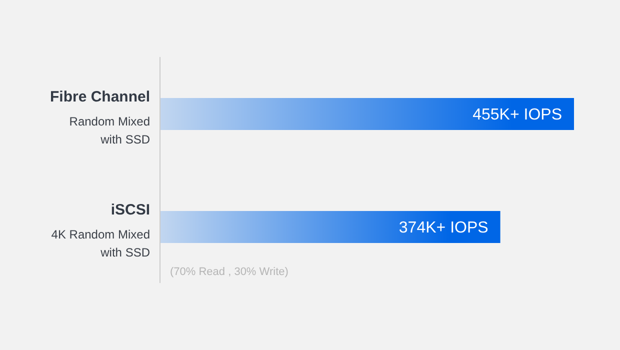 This screenshot has height=350, width=620. Describe the element at coordinates (443, 228) in the screenshot. I see `data-label: 374K+ IOPS` at that location.